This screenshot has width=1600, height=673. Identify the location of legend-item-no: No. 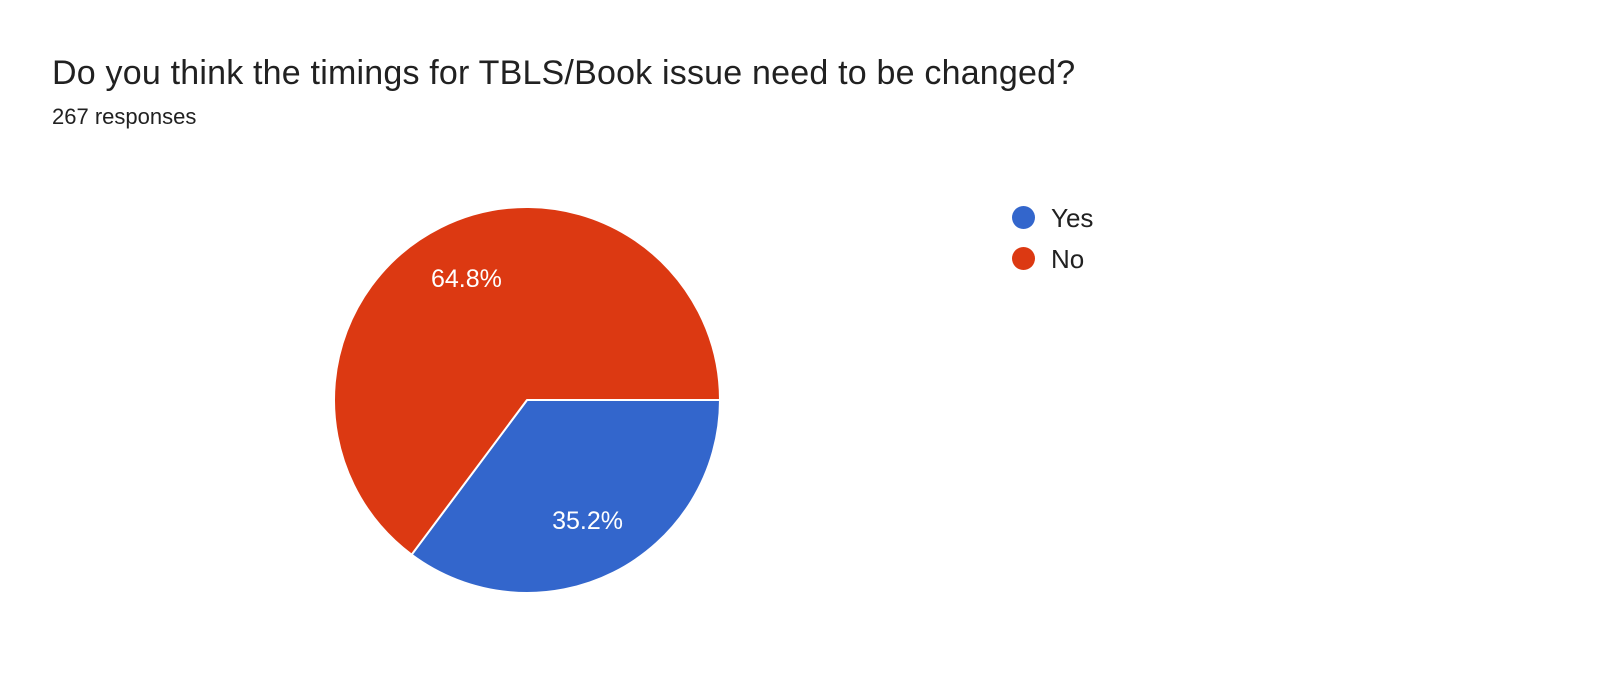
(1052, 258).